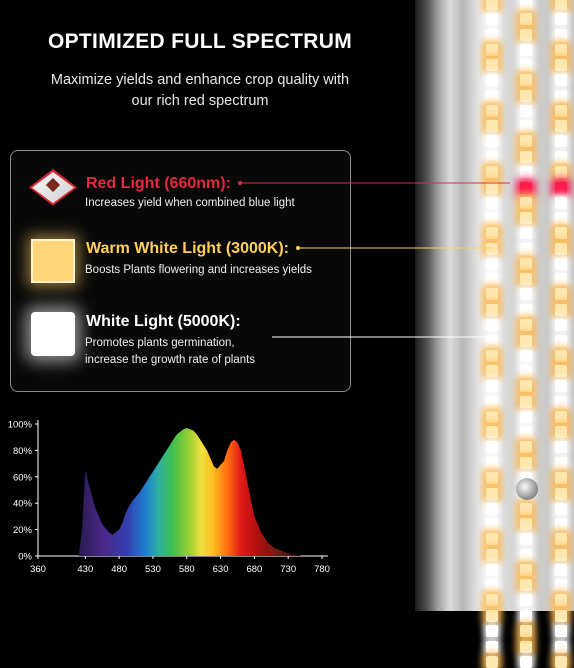 This screenshot has height=668, width=574. Describe the element at coordinates (23, 451) in the screenshot. I see `y-tick-label: 80%` at that location.